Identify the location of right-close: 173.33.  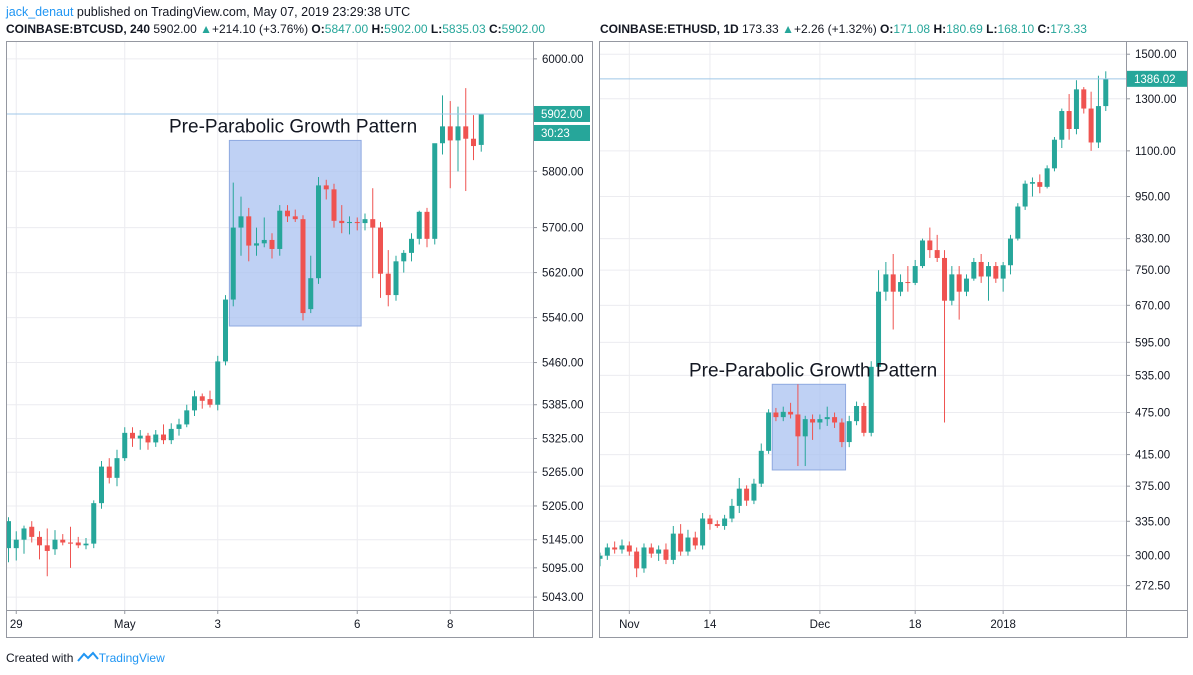
(1068, 29).